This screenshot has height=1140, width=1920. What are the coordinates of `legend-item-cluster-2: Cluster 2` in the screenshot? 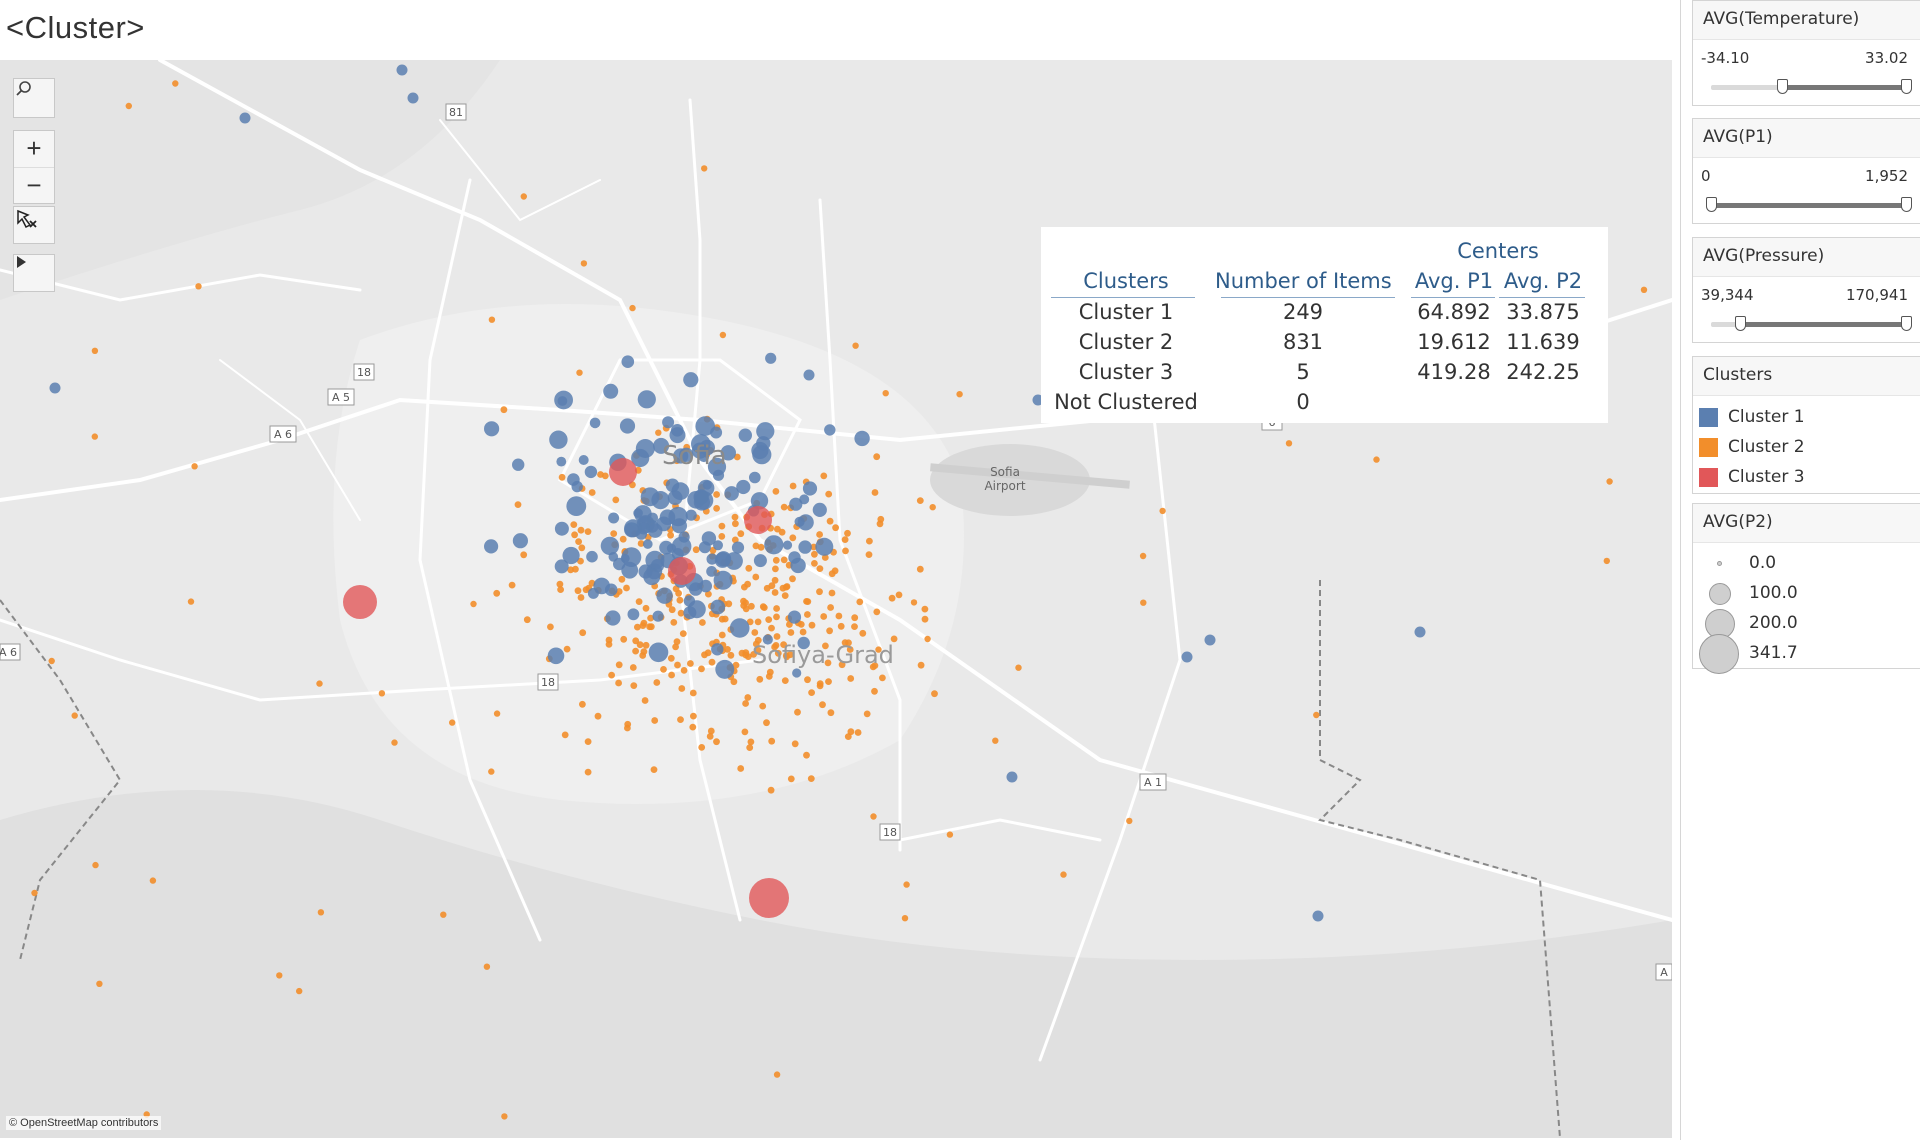 It's located at (1752, 447).